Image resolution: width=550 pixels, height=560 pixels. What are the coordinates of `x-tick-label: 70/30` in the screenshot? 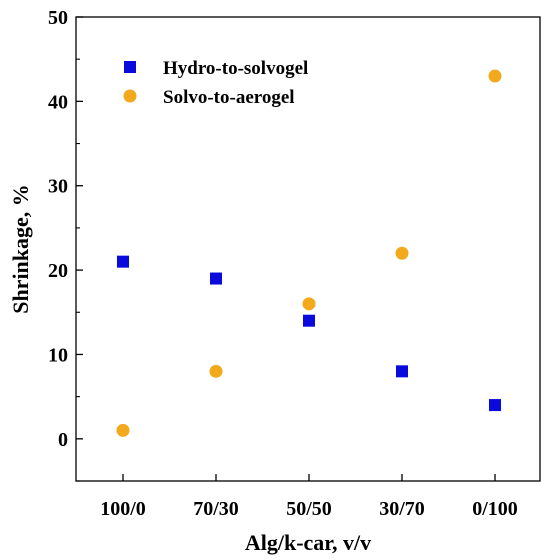 It's located at (216, 509).